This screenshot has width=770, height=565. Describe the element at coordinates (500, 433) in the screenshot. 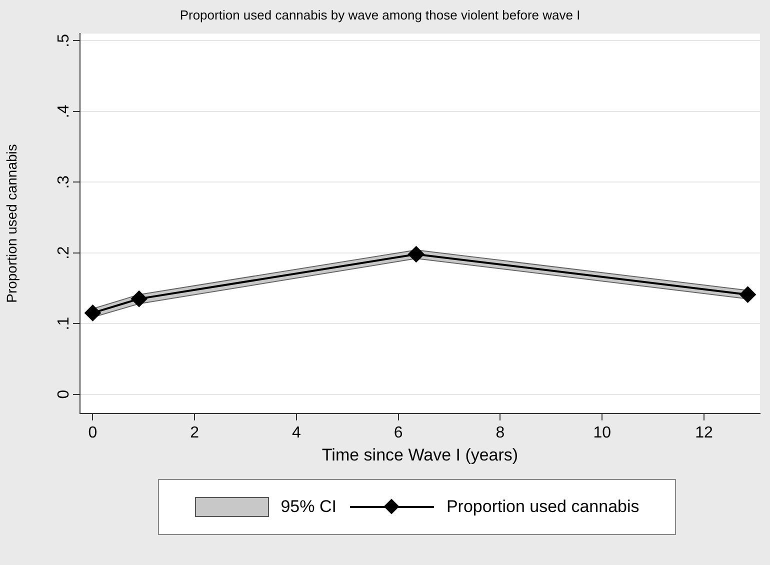

I see `x-tick-label: 8` at that location.